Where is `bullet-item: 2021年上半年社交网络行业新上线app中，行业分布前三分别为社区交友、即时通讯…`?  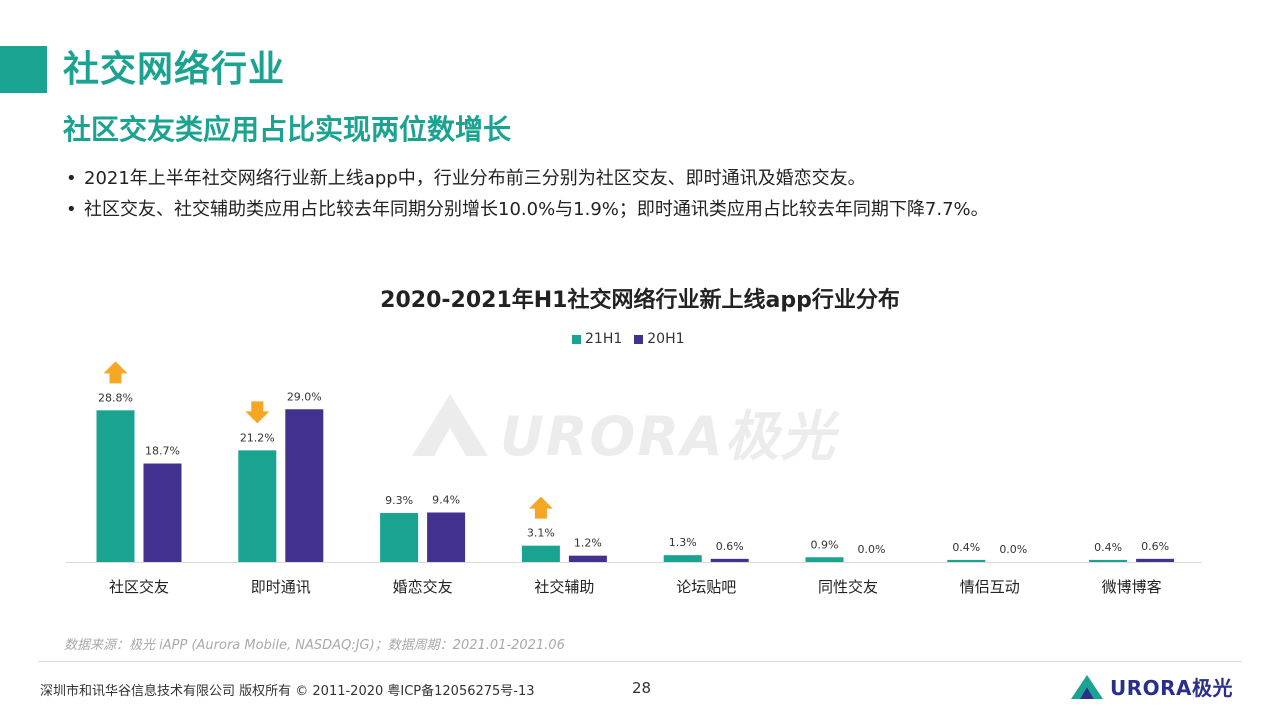 bullet-item: 2021年上半年社交网络行业新上线app中，行业分布前三分别为社区交友、即时通讯… is located at coordinates (527, 178).